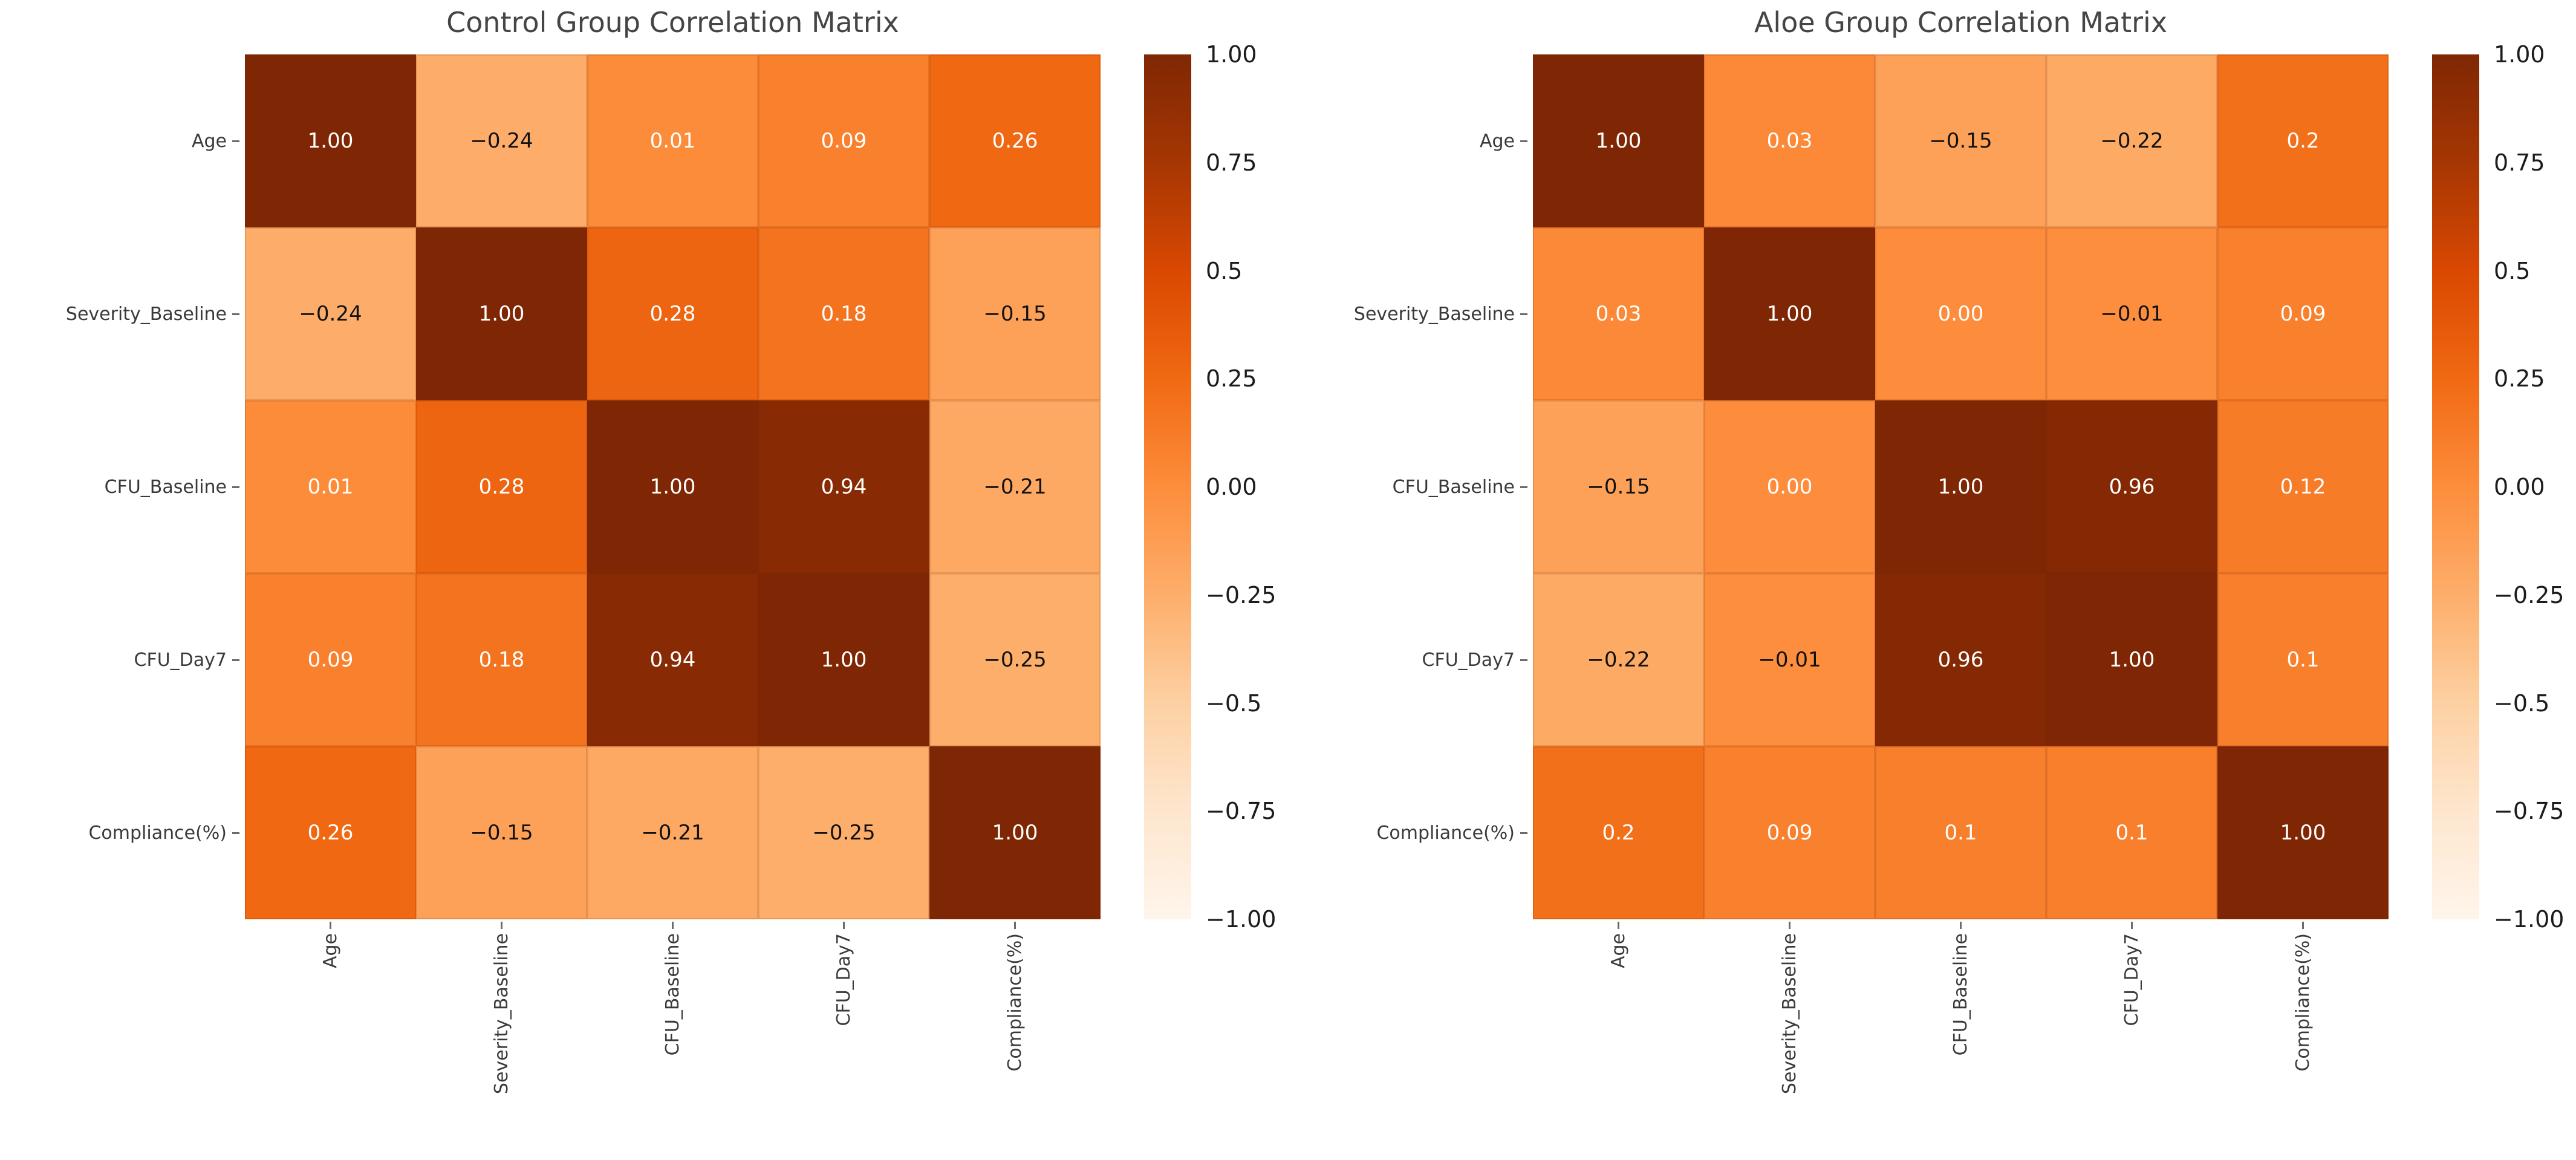 The height and width of the screenshot is (1160, 2576). Describe the element at coordinates (2303, 1040) in the screenshot. I see `x-tick-label: Compliance(%)` at that location.